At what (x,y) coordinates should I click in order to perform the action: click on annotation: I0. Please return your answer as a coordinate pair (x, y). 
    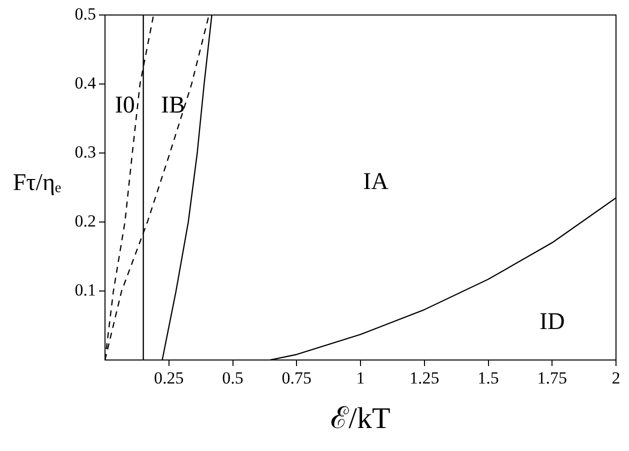
    Looking at the image, I should click on (124, 105).